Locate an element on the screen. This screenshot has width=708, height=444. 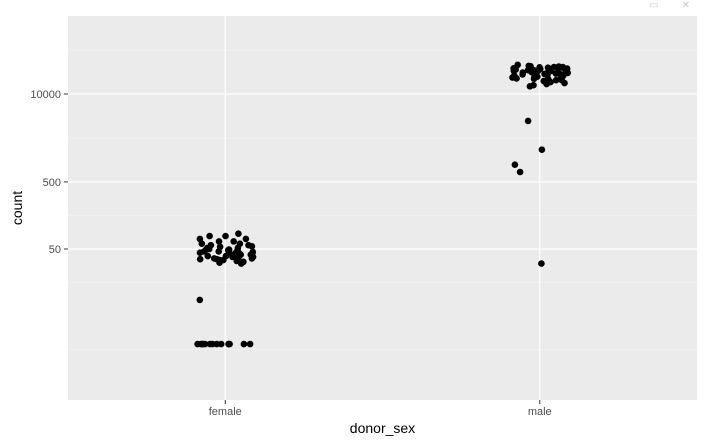
window-controls: ▭ ✕ is located at coordinates (674, 5).